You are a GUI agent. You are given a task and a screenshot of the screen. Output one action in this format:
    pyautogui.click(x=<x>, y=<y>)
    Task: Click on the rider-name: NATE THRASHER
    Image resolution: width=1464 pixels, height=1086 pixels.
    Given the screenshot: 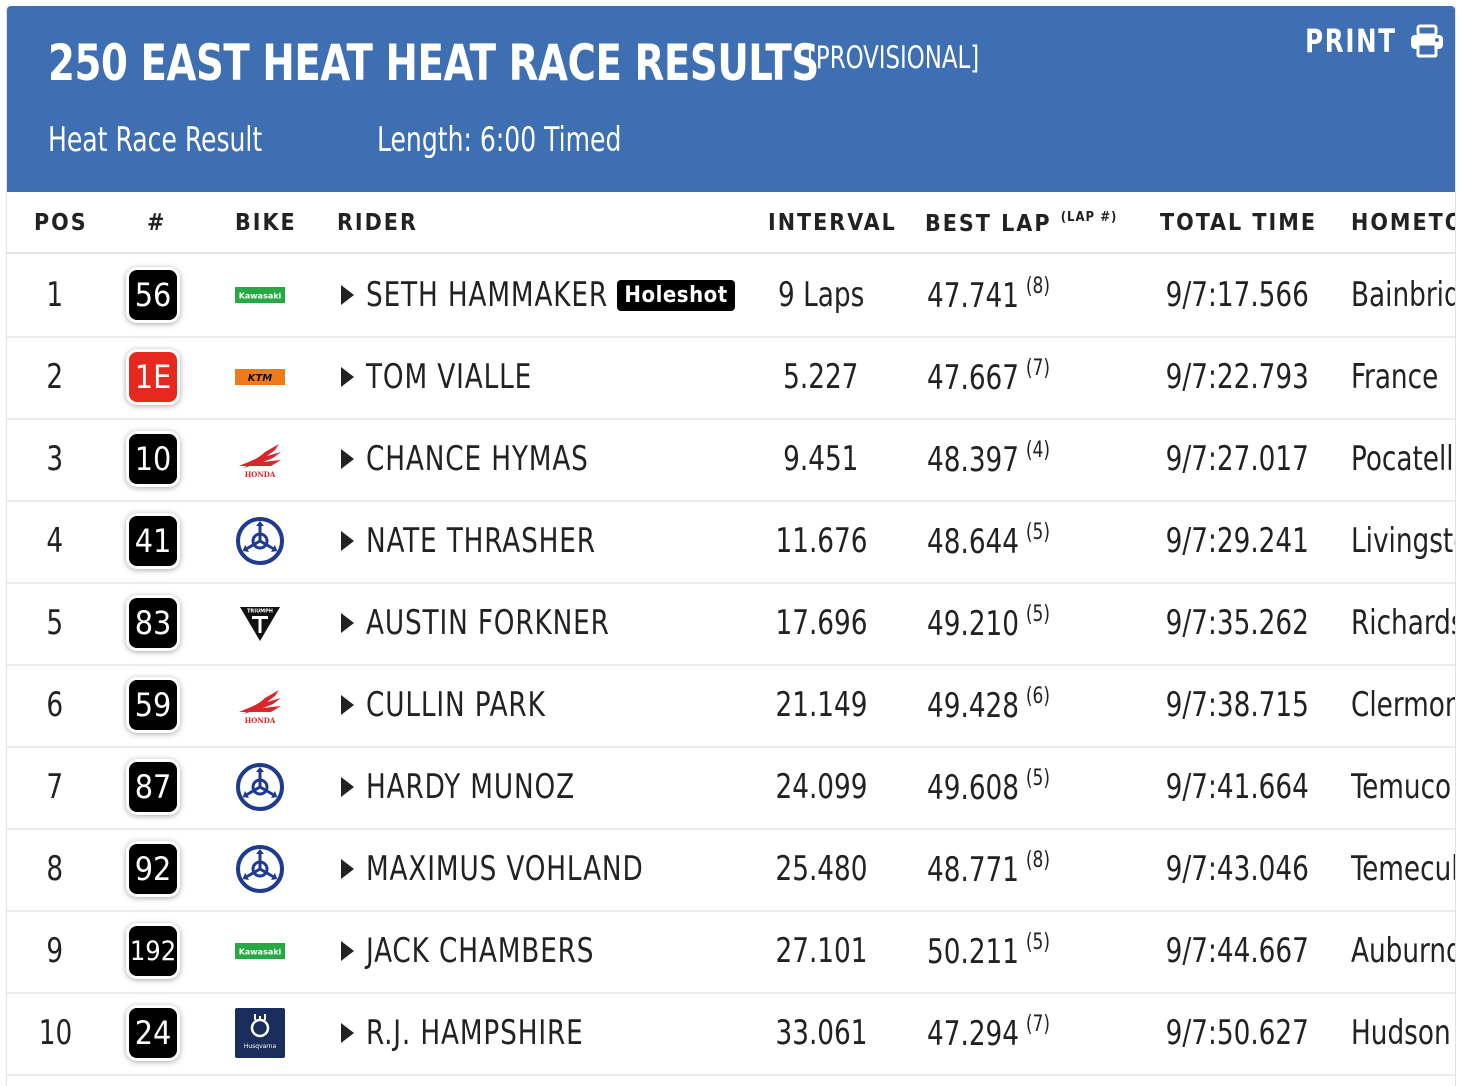 What is the action you would take?
    pyautogui.click(x=481, y=541)
    